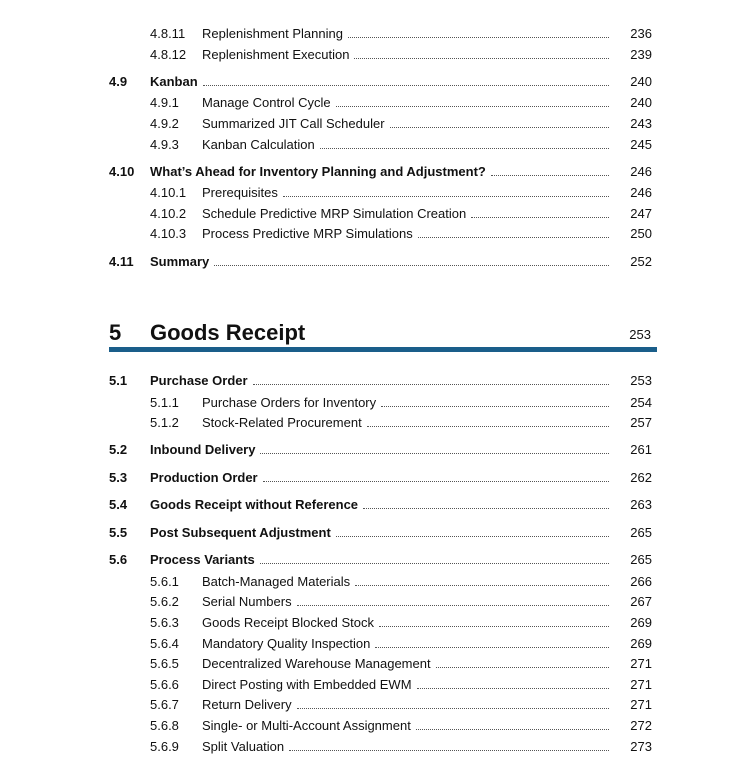  I want to click on toc-entry: 5.6.4 Mandatory Quality Inspection 269, so click(380, 644).